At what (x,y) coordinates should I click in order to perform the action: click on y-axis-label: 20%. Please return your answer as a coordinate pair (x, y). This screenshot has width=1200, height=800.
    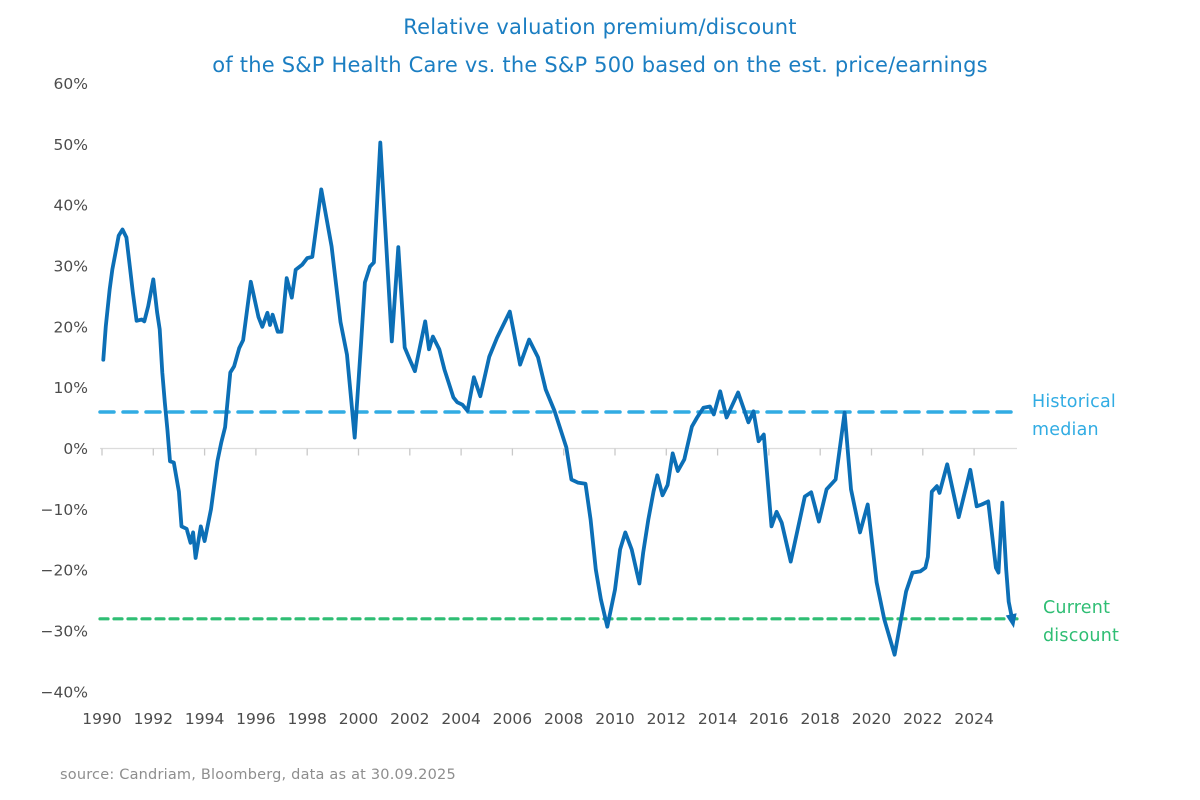
    Looking at the image, I should click on (71, 327).